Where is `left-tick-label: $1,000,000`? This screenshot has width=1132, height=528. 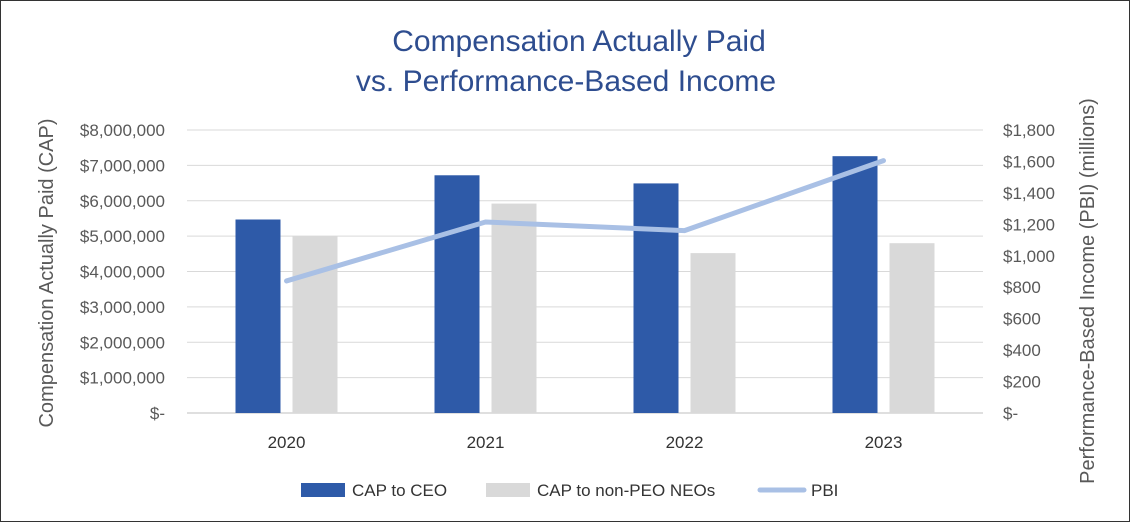 left-tick-label: $1,000,000 is located at coordinates (122, 378).